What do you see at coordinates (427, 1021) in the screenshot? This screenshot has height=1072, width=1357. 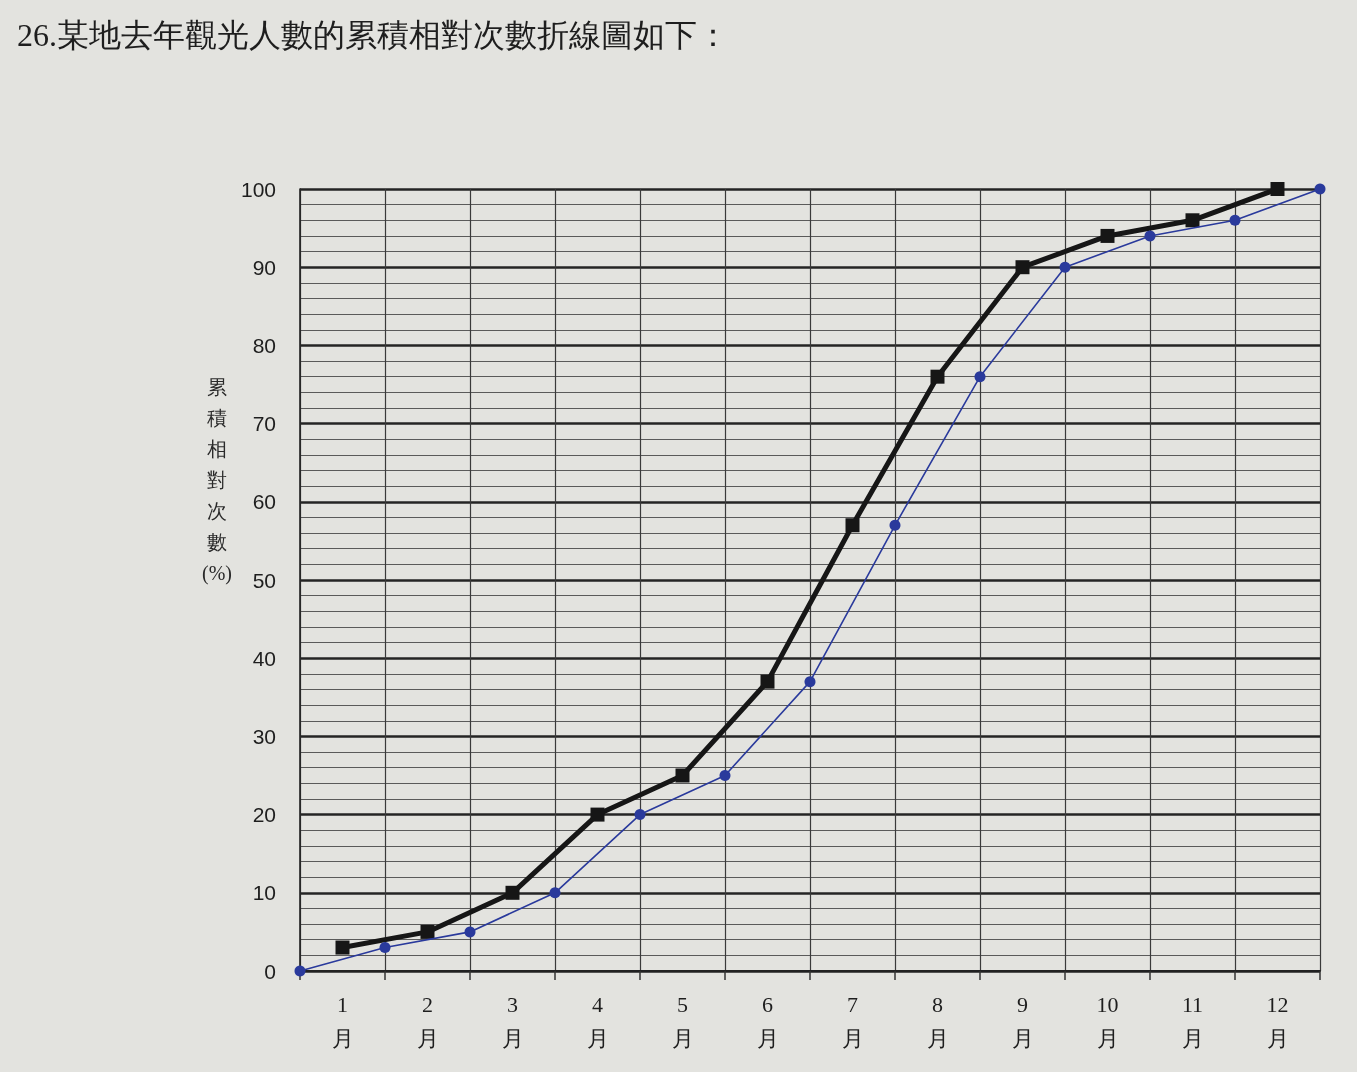 I see `x-tick-label: 2月` at bounding box center [427, 1021].